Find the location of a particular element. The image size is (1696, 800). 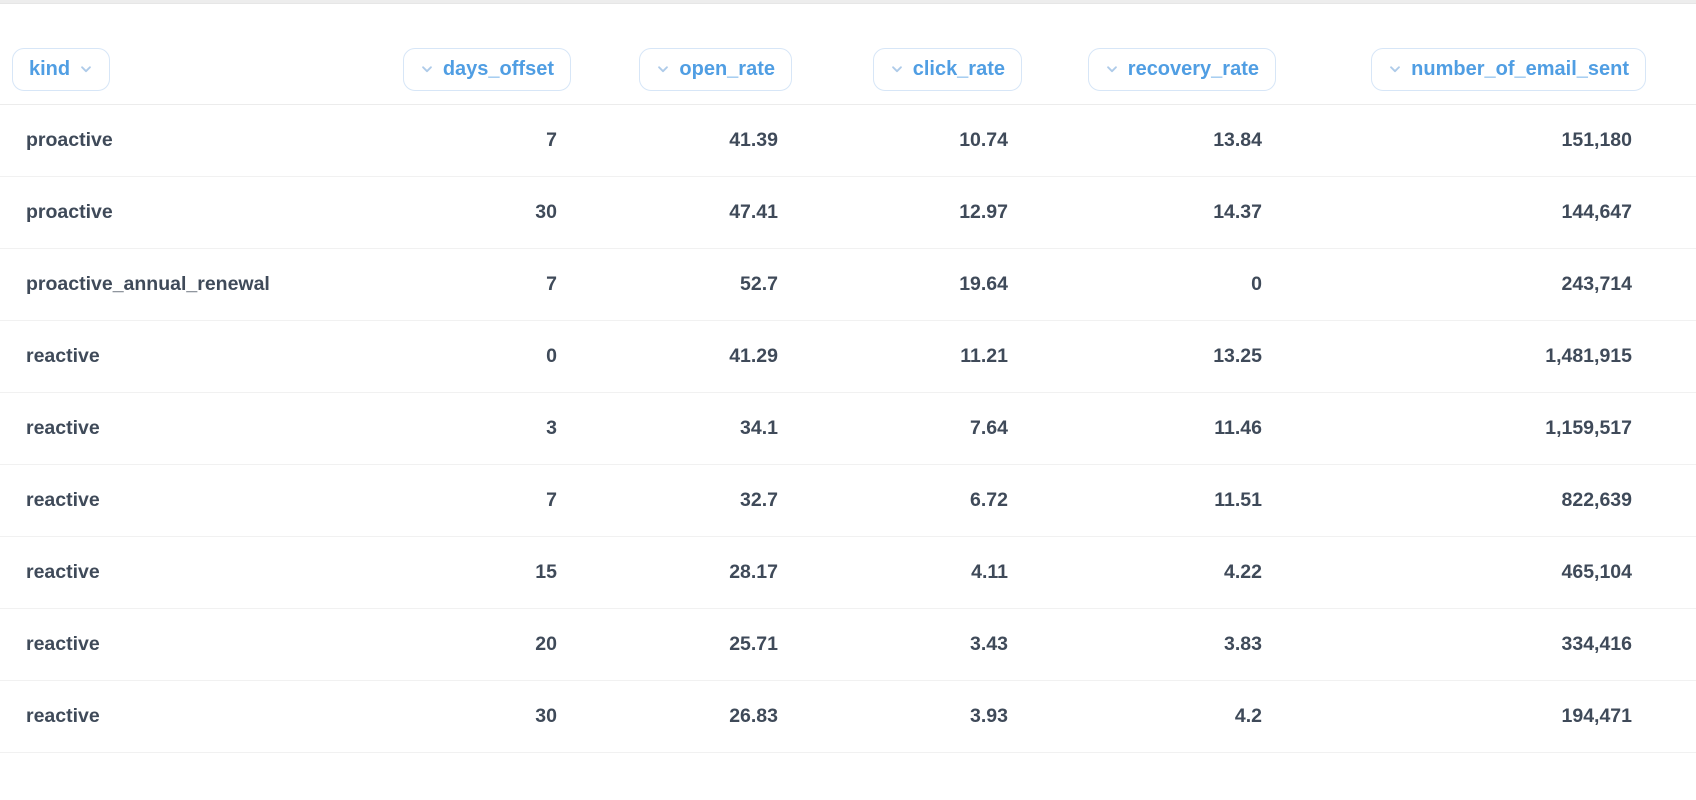

table-row: reactive 0 41.29 11.21 13.25 1,481,915 is located at coordinates (848, 356).